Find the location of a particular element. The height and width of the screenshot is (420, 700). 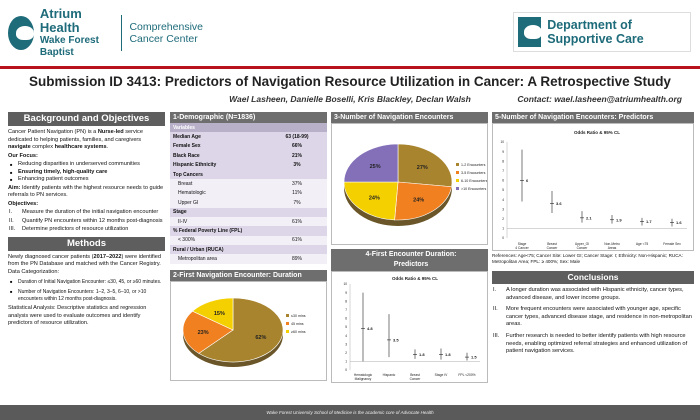

table-row: Hematologic 11% is located at coordinates (248, 193).